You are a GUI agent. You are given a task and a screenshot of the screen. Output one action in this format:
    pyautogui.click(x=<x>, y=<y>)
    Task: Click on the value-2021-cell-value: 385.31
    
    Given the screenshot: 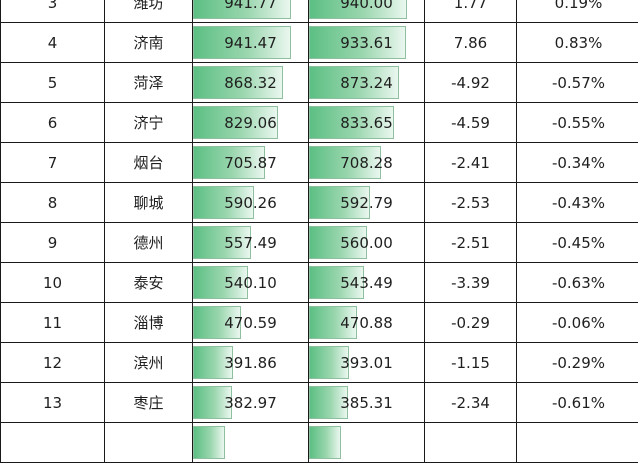 What is the action you would take?
    pyautogui.click(x=366, y=403)
    